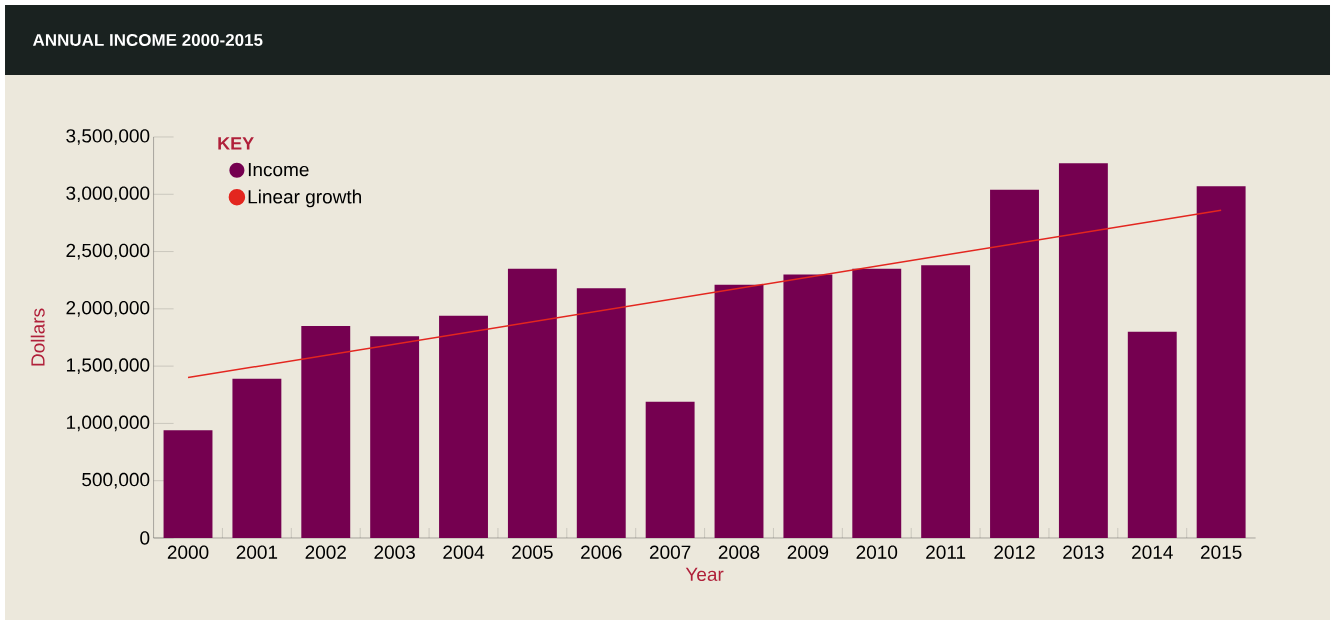  I want to click on legend-title: KEY, so click(236, 143).